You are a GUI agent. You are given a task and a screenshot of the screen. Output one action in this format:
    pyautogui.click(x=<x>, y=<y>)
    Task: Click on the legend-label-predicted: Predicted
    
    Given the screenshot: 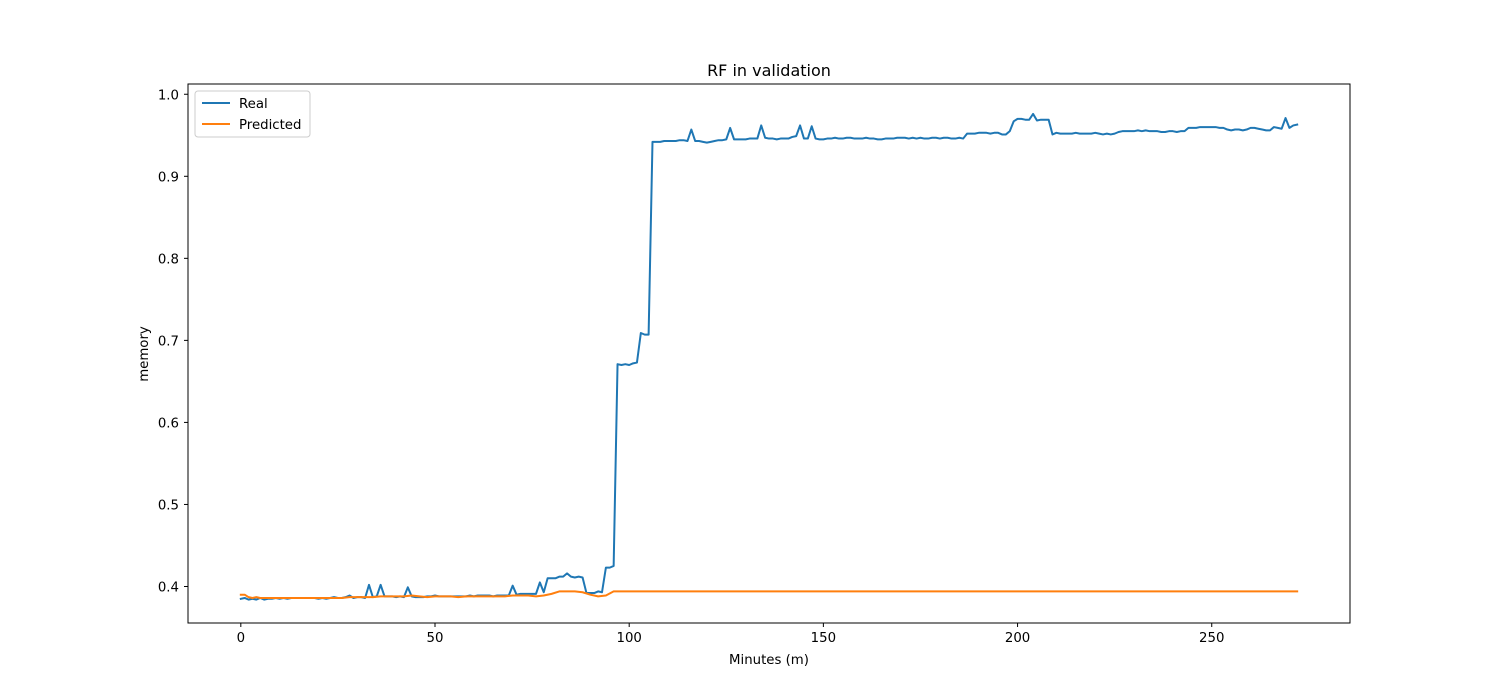 What is the action you would take?
    pyautogui.click(x=270, y=125)
    